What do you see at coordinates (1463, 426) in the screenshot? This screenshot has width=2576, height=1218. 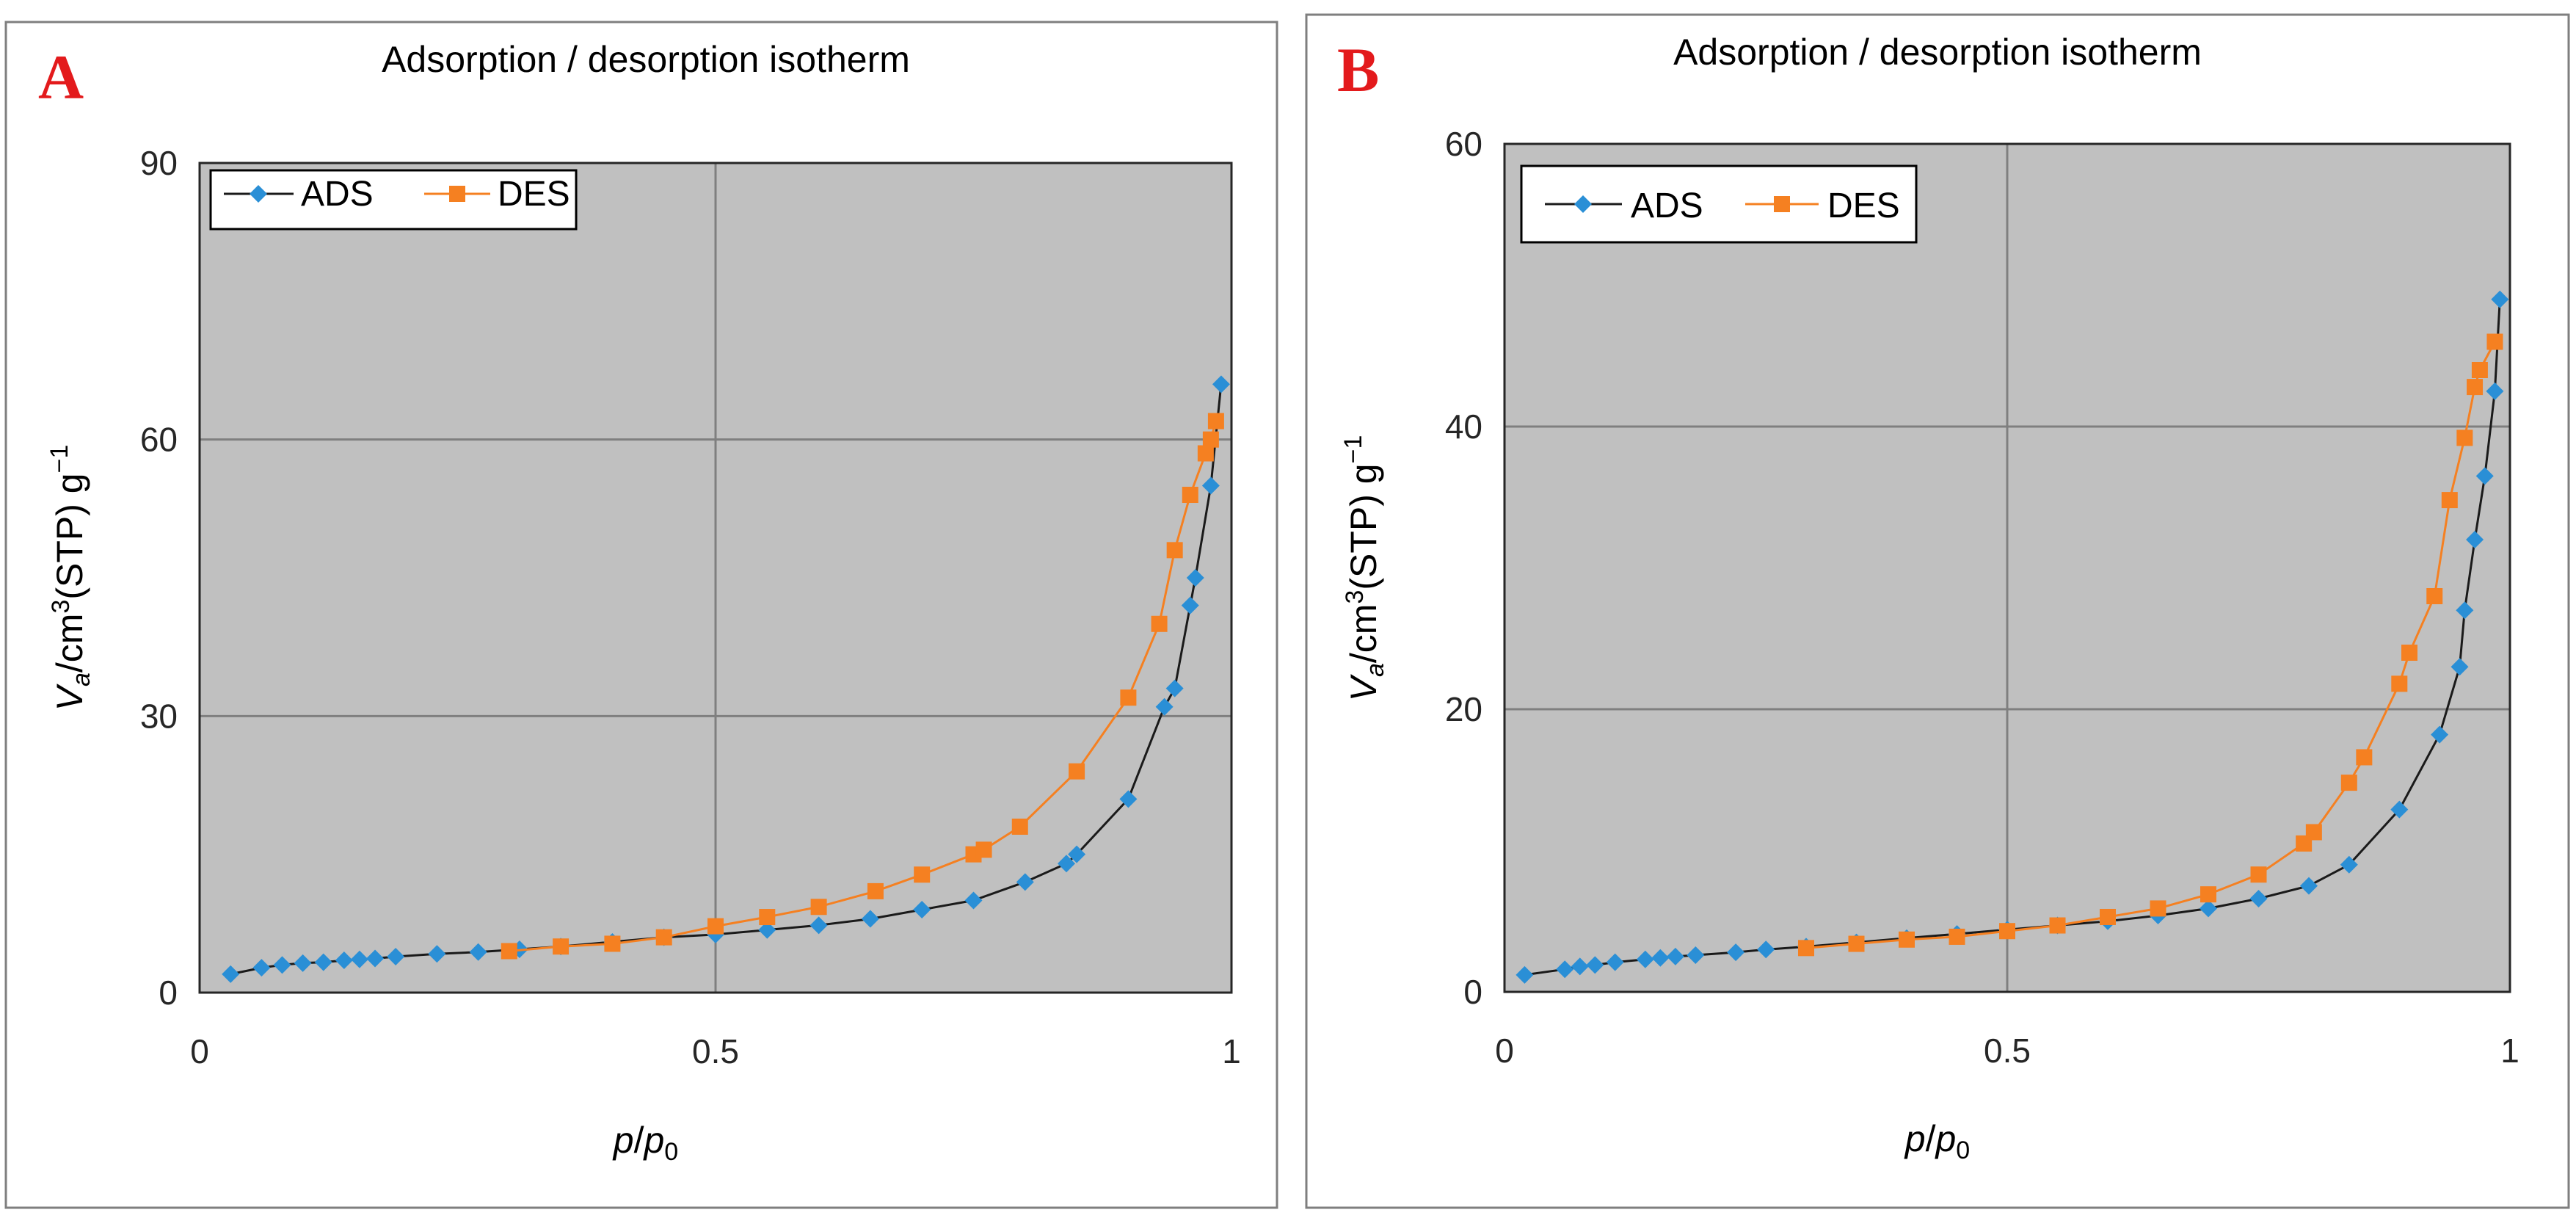 I see `y-tick-label: 40` at bounding box center [1463, 426].